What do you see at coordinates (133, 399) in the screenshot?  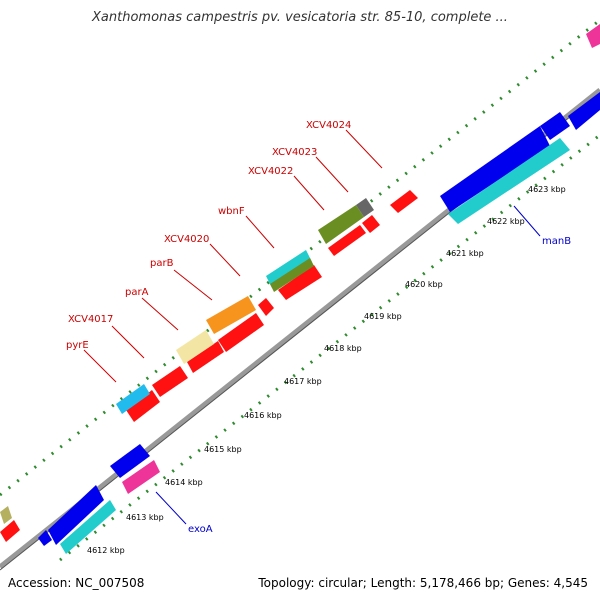 I see `feature-cyan-pyre` at bounding box center [133, 399].